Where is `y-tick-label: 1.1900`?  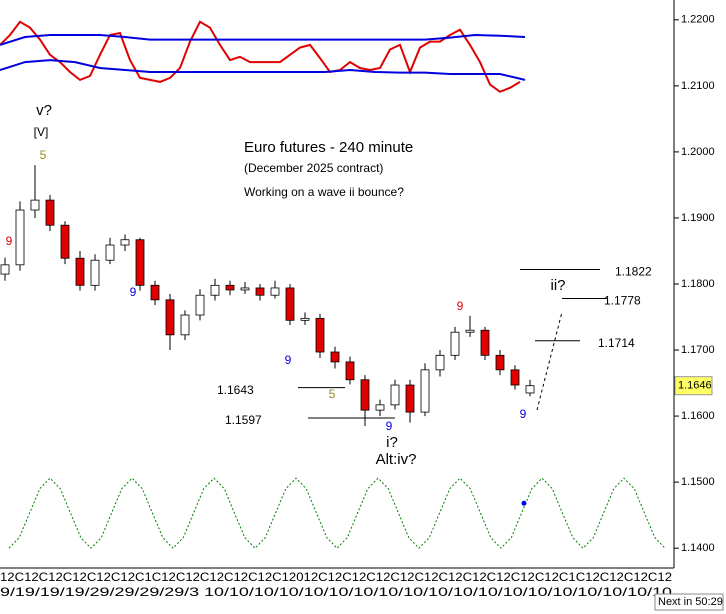
y-tick-label: 1.1900 is located at coordinates (698, 218).